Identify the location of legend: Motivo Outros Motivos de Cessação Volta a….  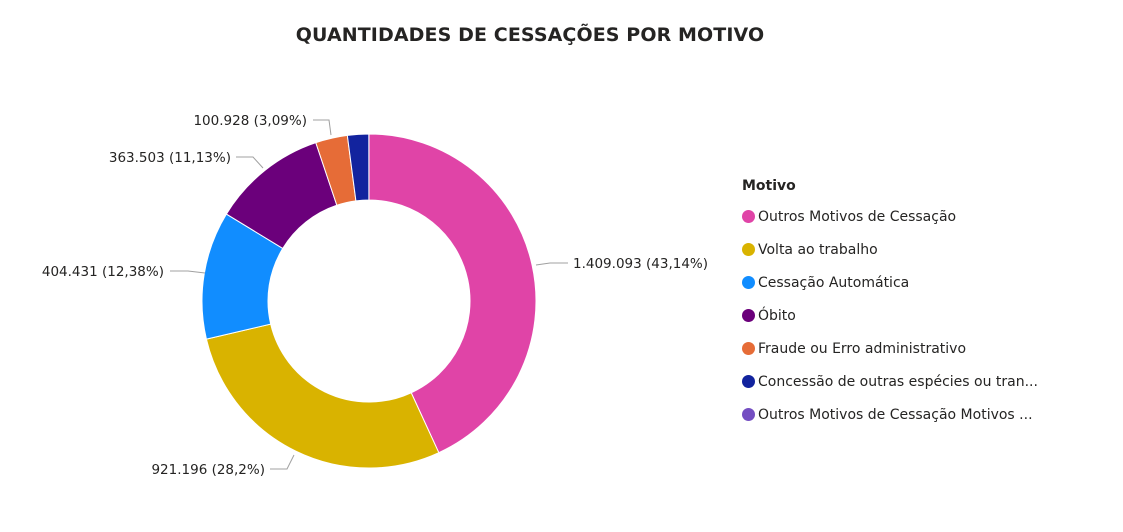
(890, 304).